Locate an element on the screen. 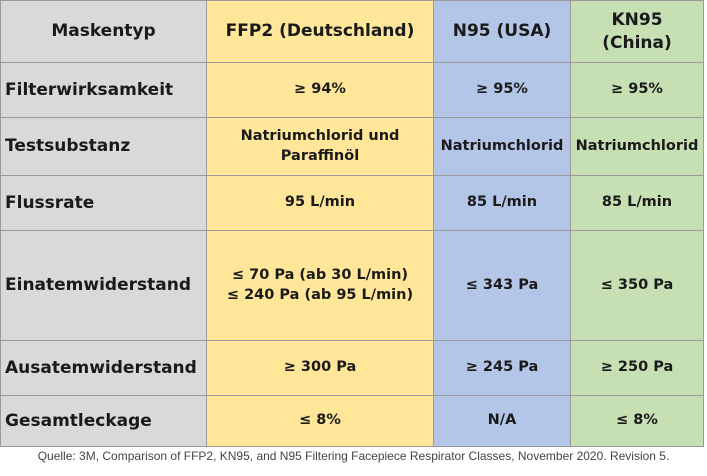 The height and width of the screenshot is (476, 707). row-label: Einatemwiderstand is located at coordinates (103, 285).